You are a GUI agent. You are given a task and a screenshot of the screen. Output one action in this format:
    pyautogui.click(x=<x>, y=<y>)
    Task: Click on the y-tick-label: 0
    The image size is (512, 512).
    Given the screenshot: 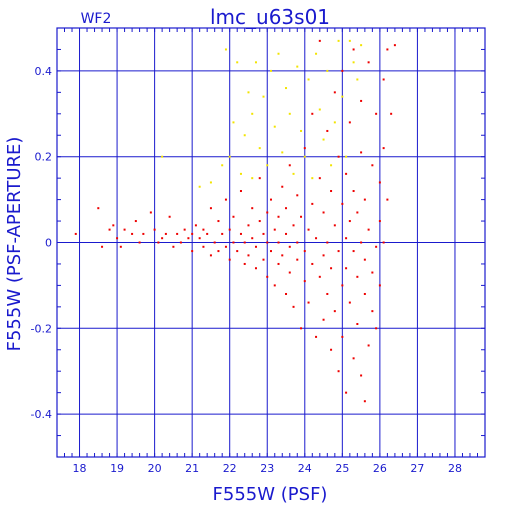 What is the action you would take?
    pyautogui.click(x=48, y=243)
    